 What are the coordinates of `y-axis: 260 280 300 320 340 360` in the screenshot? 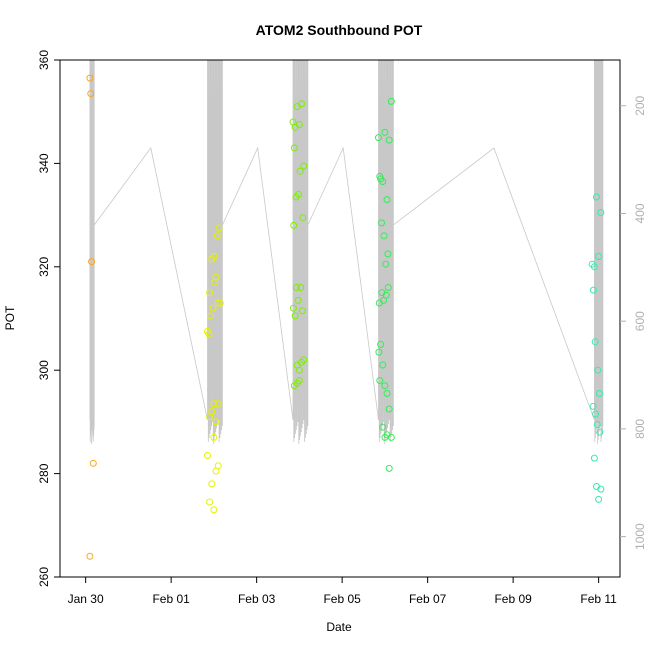 It's located at (48, 318).